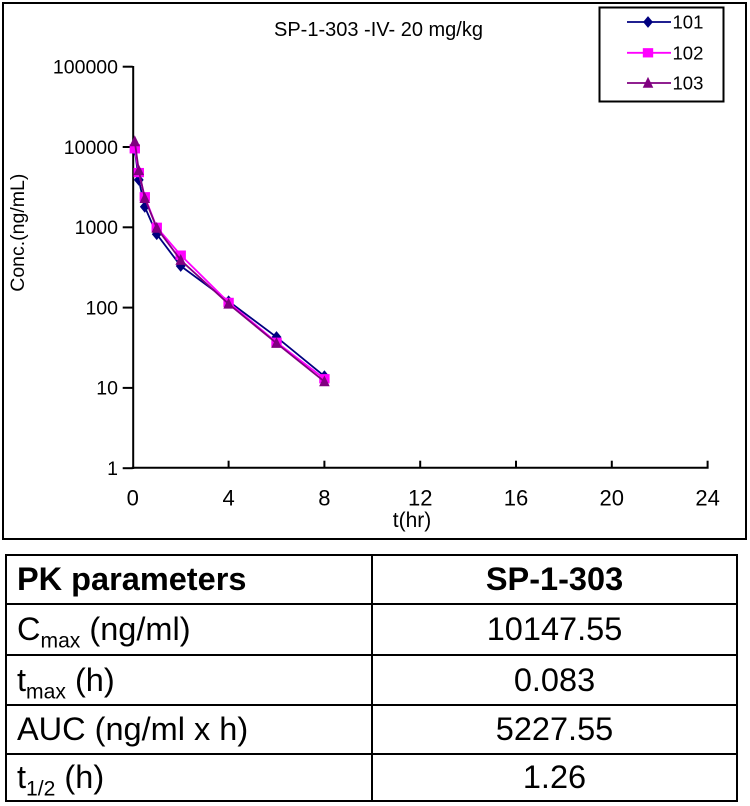 The height and width of the screenshot is (806, 750). I want to click on param-pre: AUC (ng/ml x h), so click(133, 729).